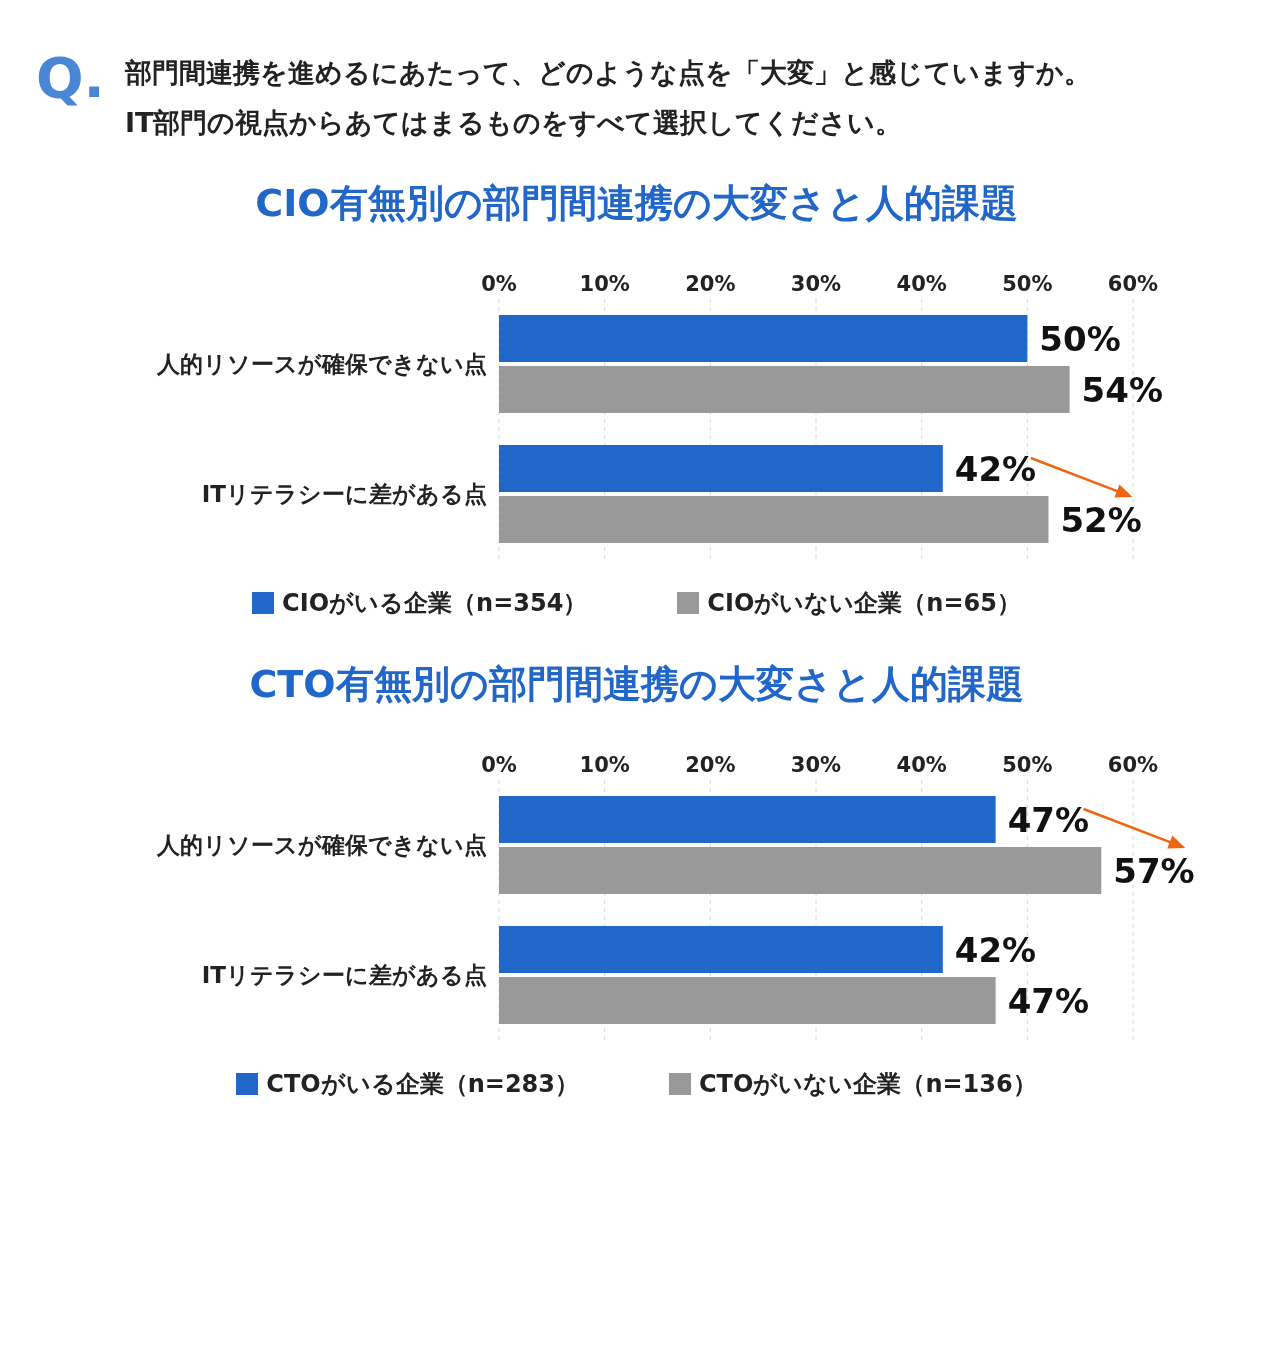  What do you see at coordinates (1154, 870) in the screenshot?
I see `data-label: 57%` at bounding box center [1154, 870].